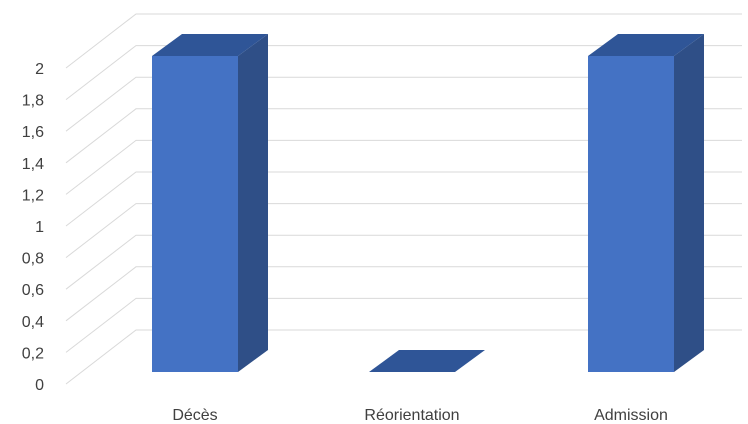  Describe the element at coordinates (33, 227) in the screenshot. I see `y-axis-tick-labels: 0 0,2 0,4 0,6 0,8 1 1,2 1,4 1,6 1,8 2` at that location.